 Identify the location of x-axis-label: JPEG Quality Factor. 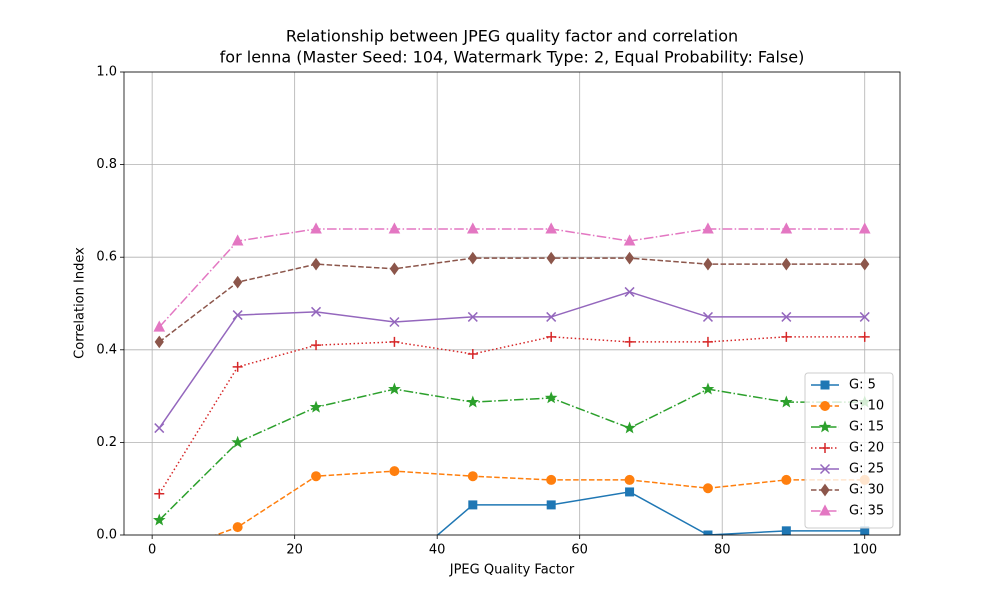
(512, 570).